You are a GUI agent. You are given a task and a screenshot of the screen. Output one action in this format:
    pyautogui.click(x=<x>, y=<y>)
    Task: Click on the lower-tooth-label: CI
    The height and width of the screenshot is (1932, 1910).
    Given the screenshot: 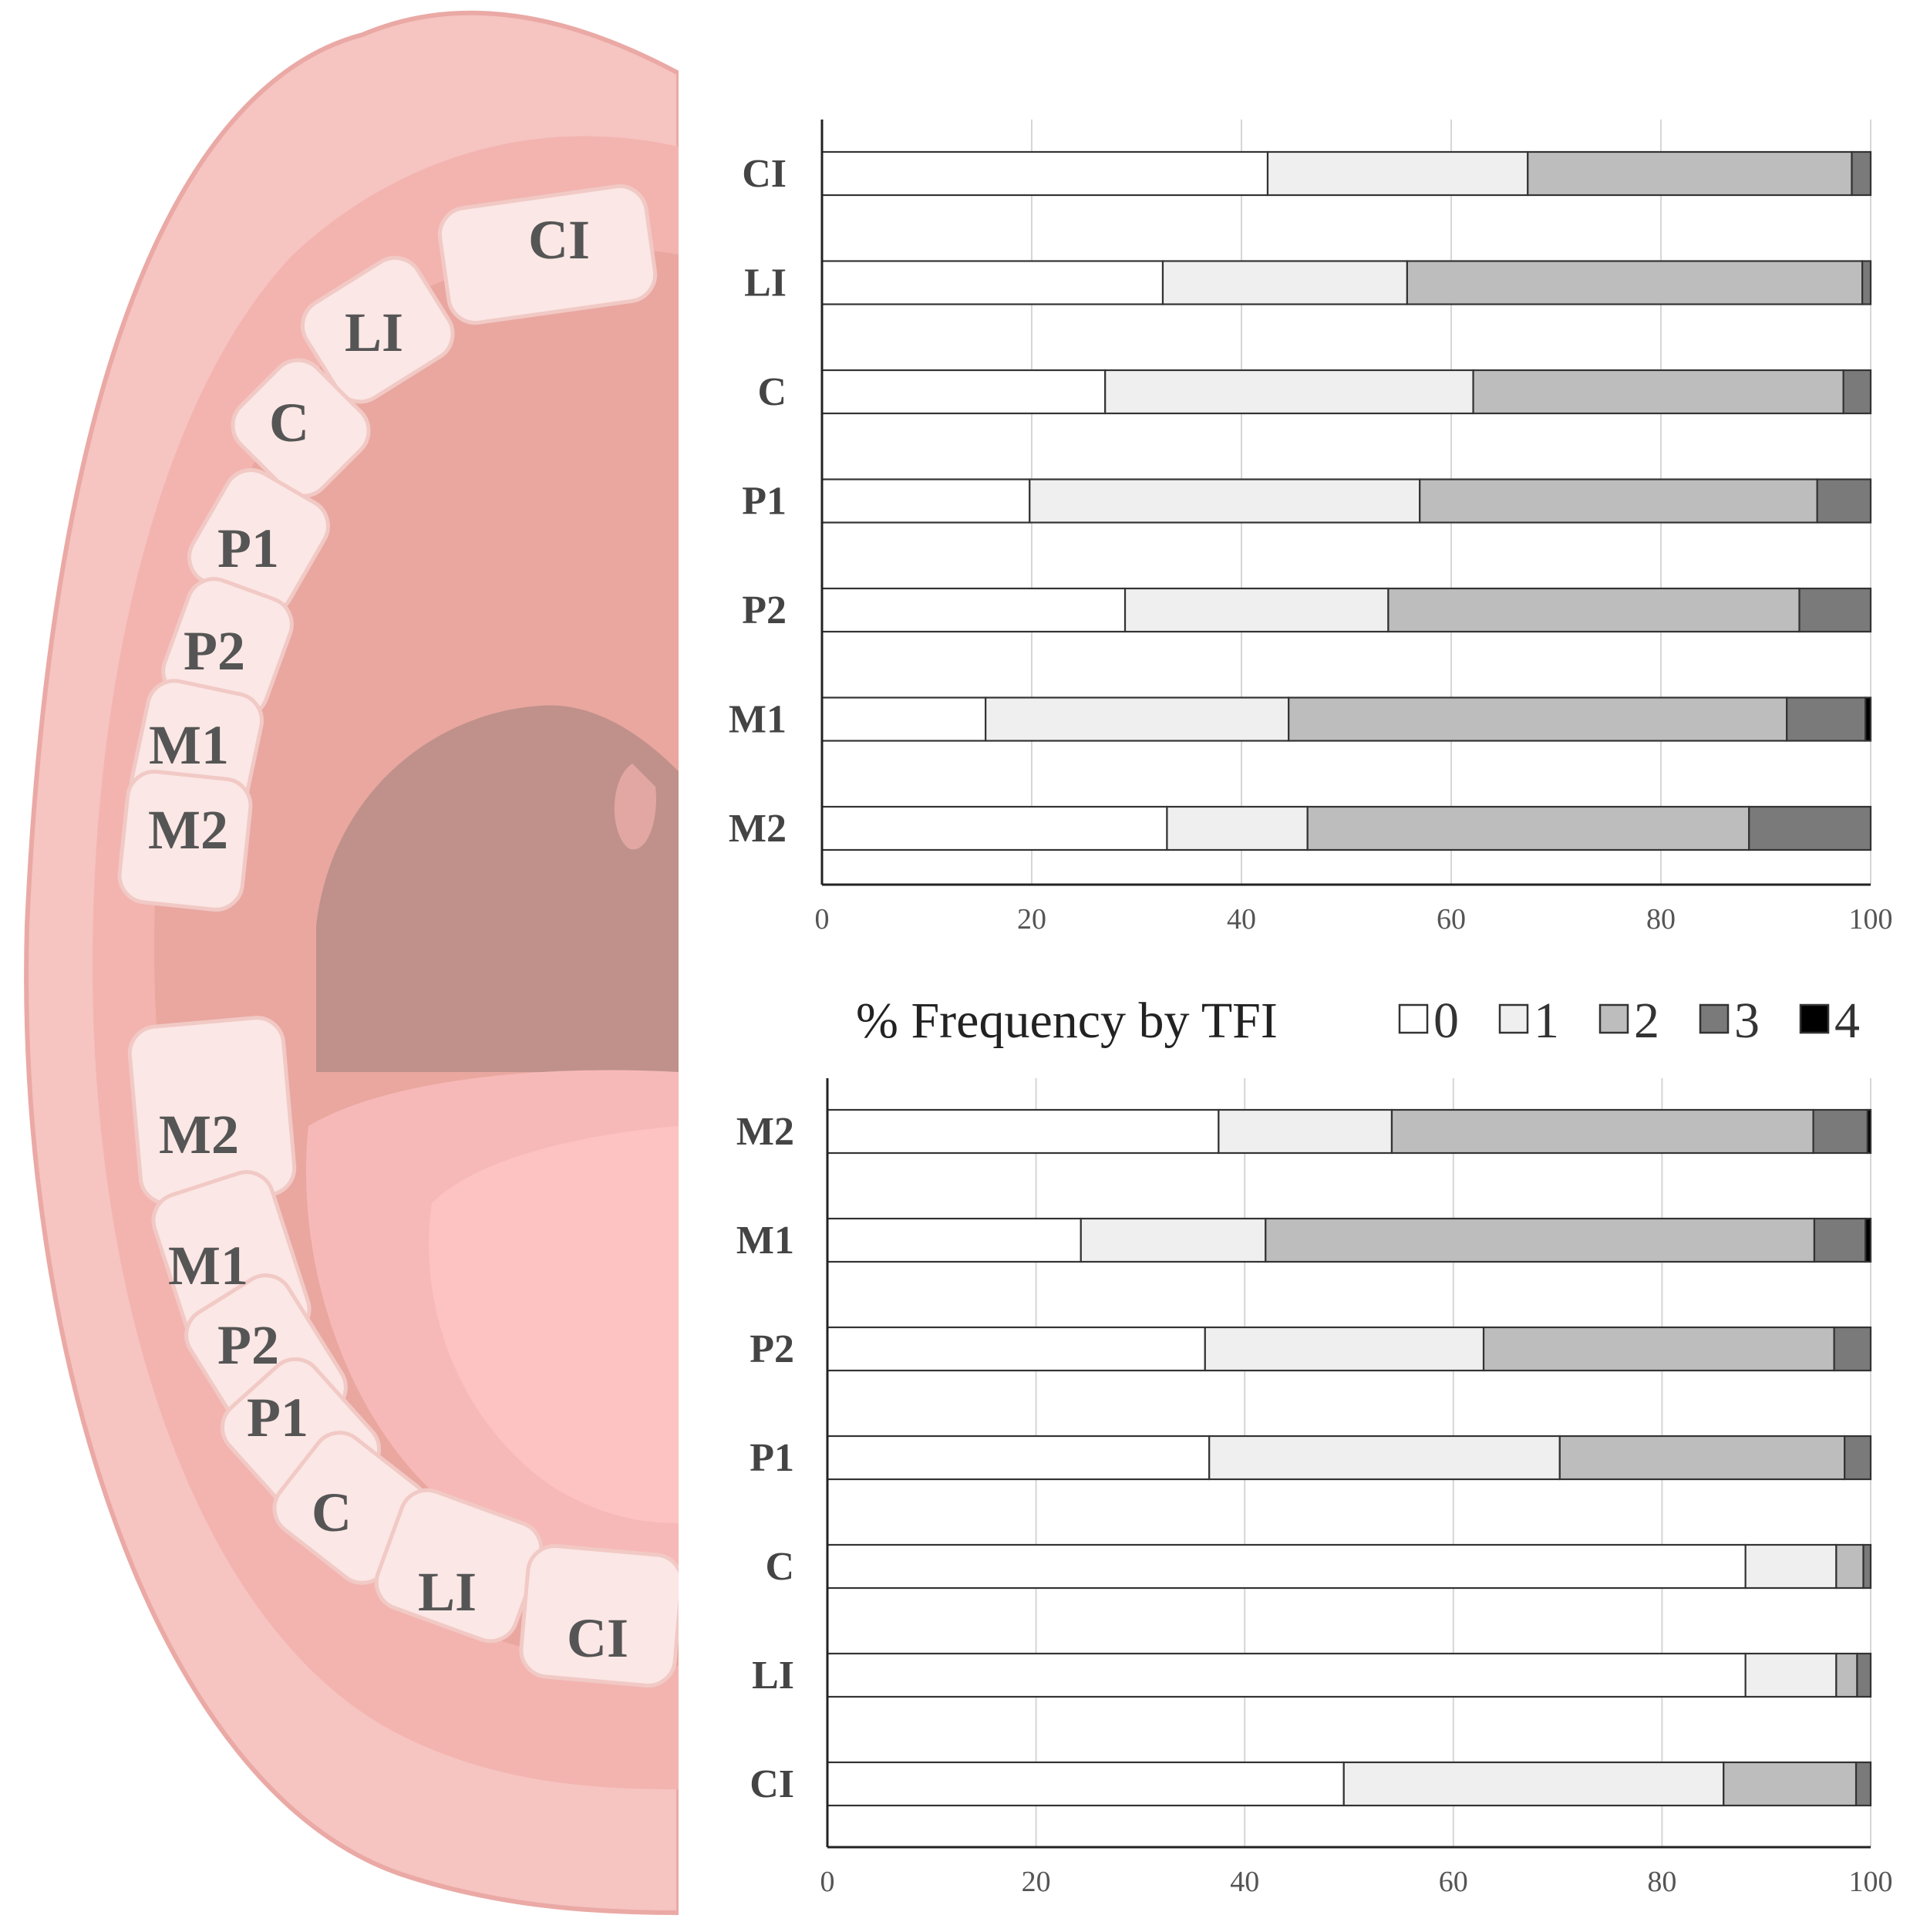 What is the action you would take?
    pyautogui.click(x=597, y=1638)
    